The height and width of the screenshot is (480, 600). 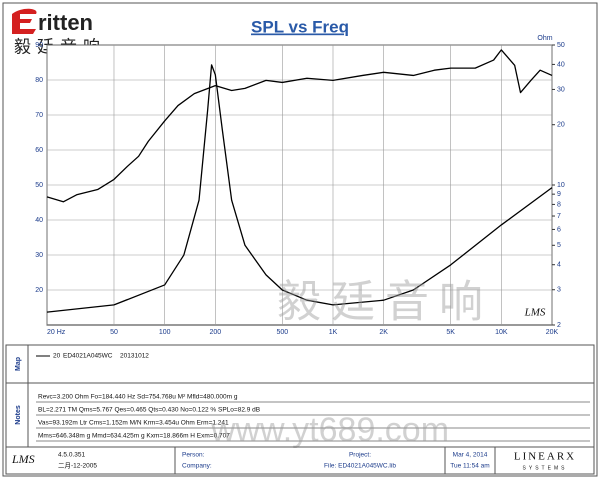 What do you see at coordinates (114, 332) in the screenshot?
I see `x-tick-label: 50` at bounding box center [114, 332].